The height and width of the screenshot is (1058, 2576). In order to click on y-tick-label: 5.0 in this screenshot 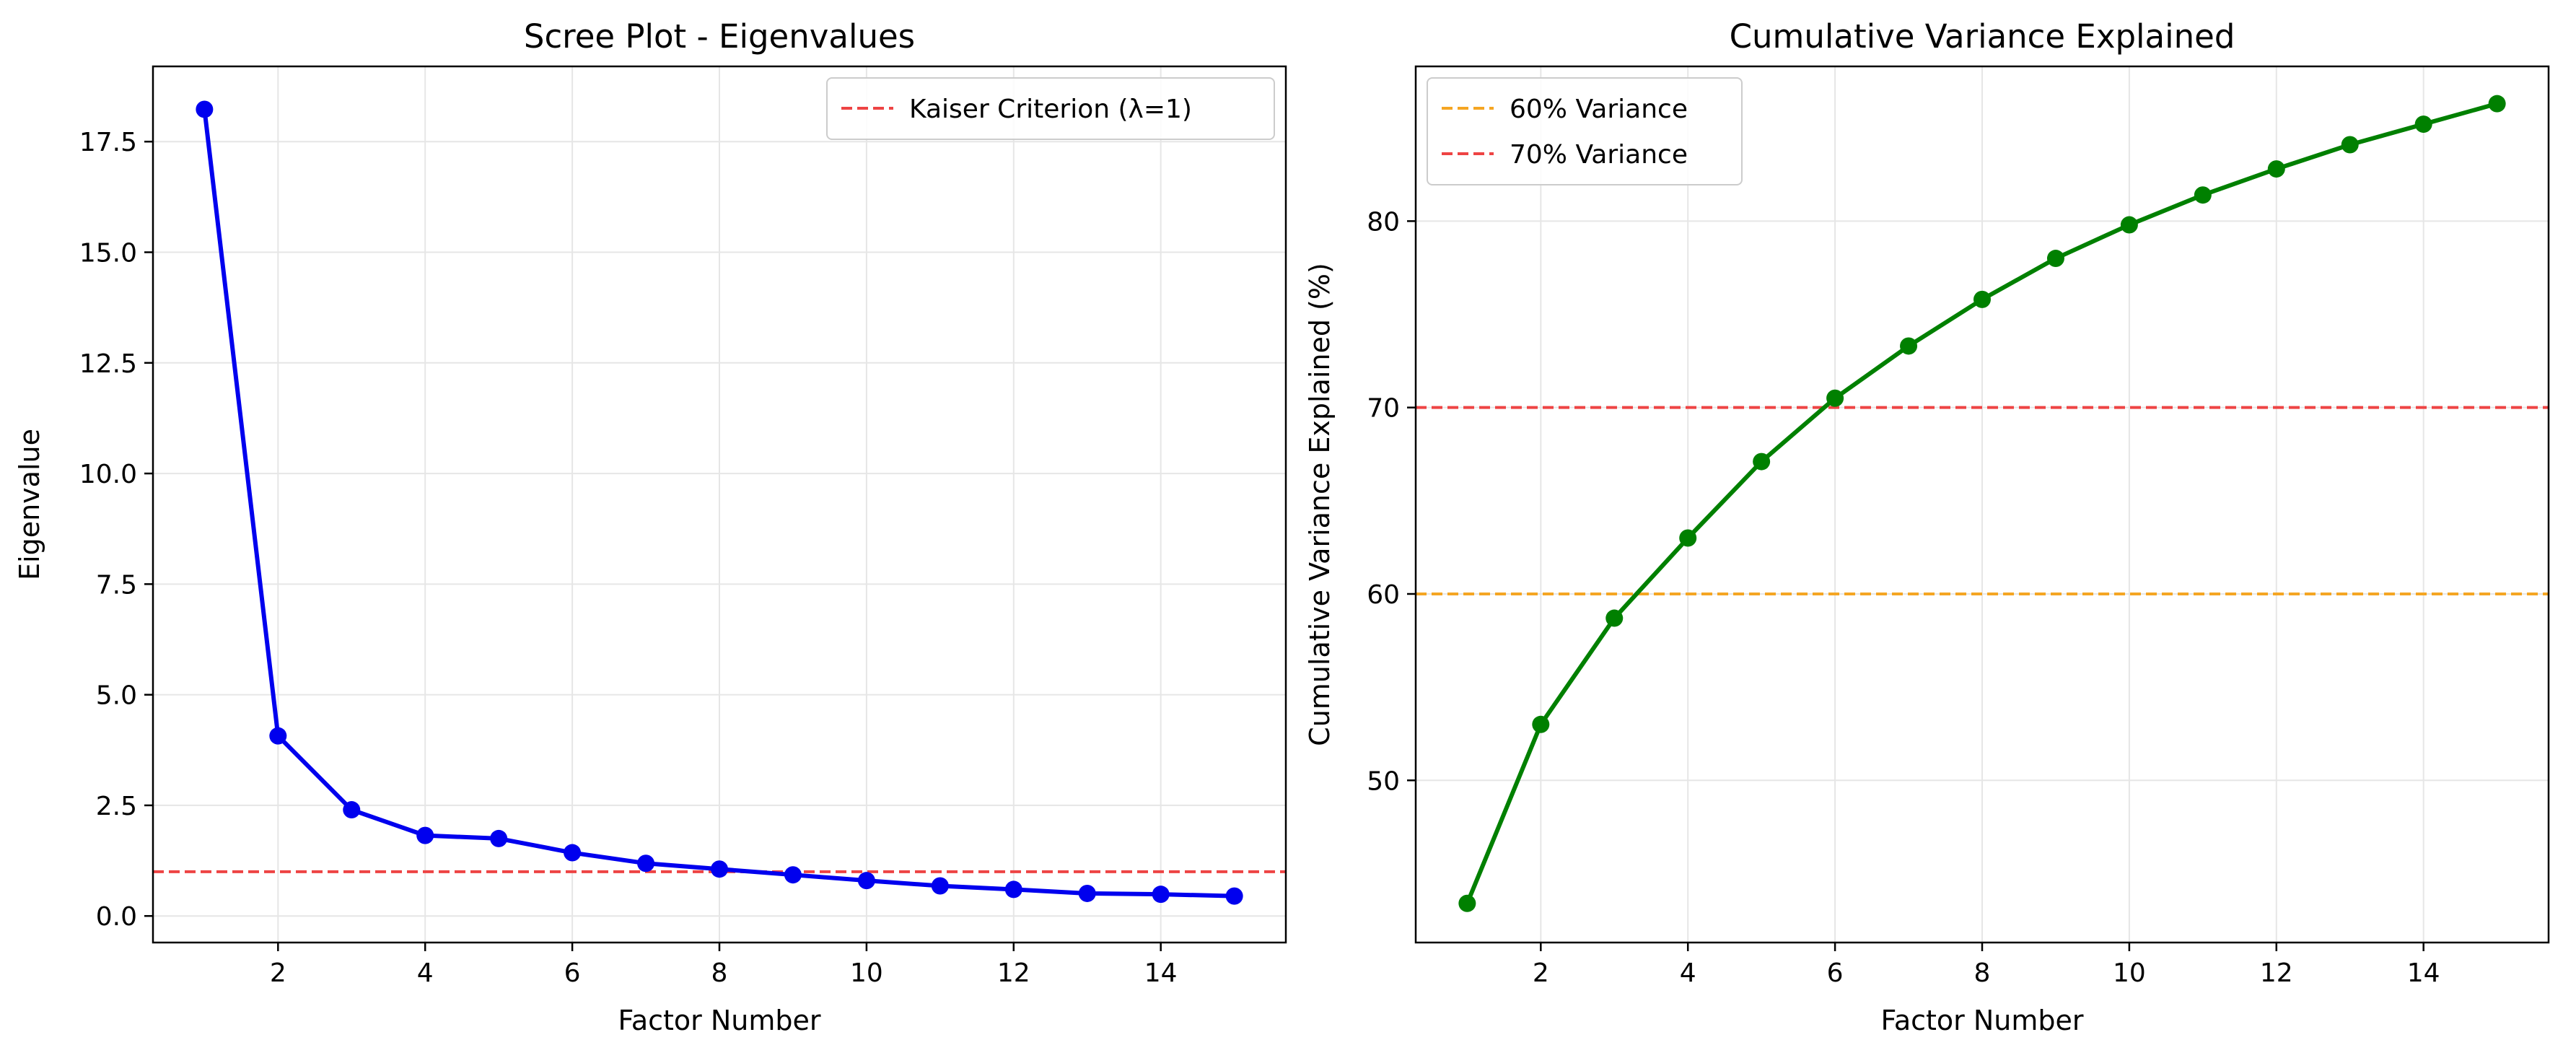, I will do `click(116, 696)`.